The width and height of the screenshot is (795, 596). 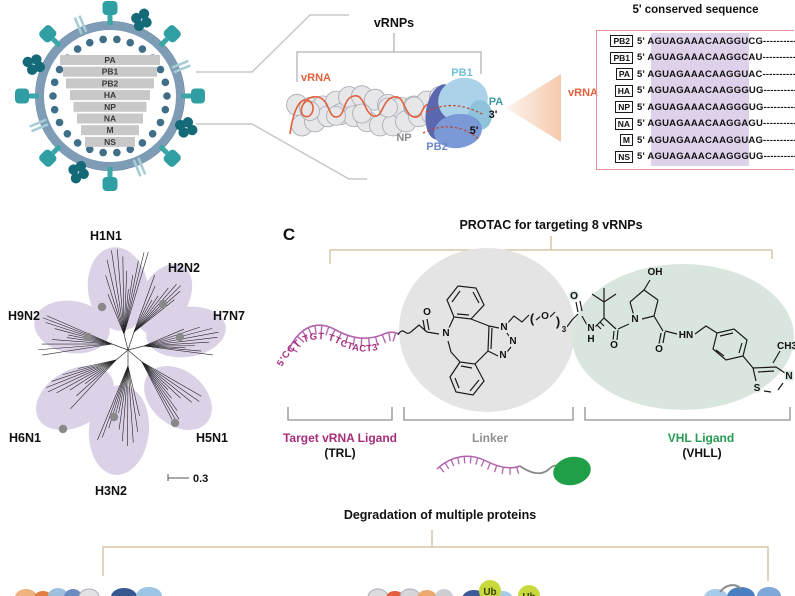 What do you see at coordinates (455, 110) in the screenshot?
I see `rna-strand-3p` at bounding box center [455, 110].